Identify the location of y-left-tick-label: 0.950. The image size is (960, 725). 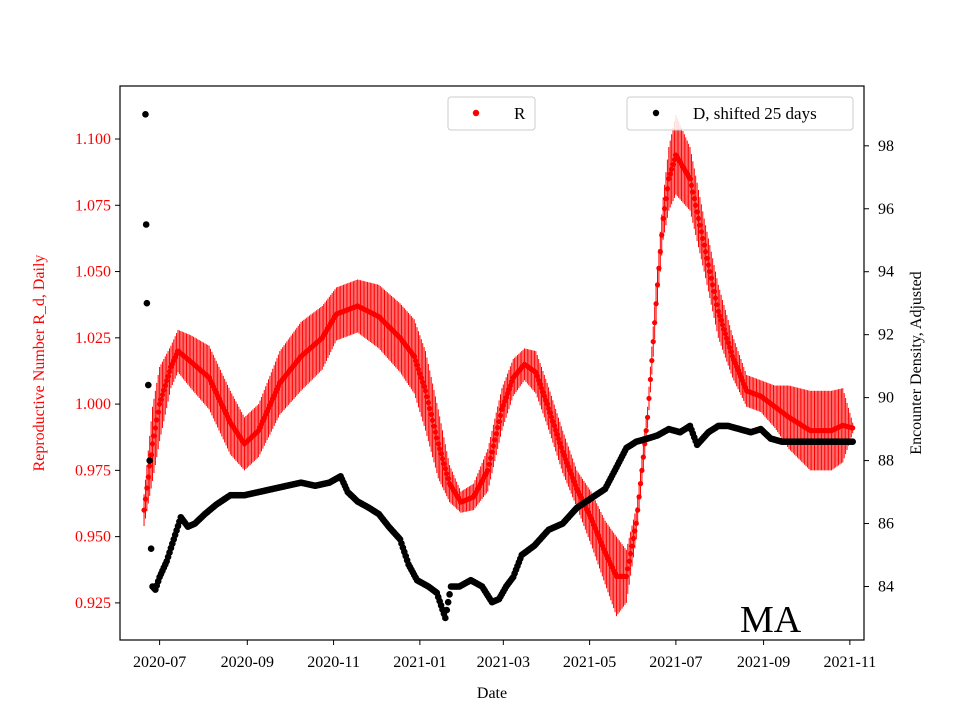
(93, 537).